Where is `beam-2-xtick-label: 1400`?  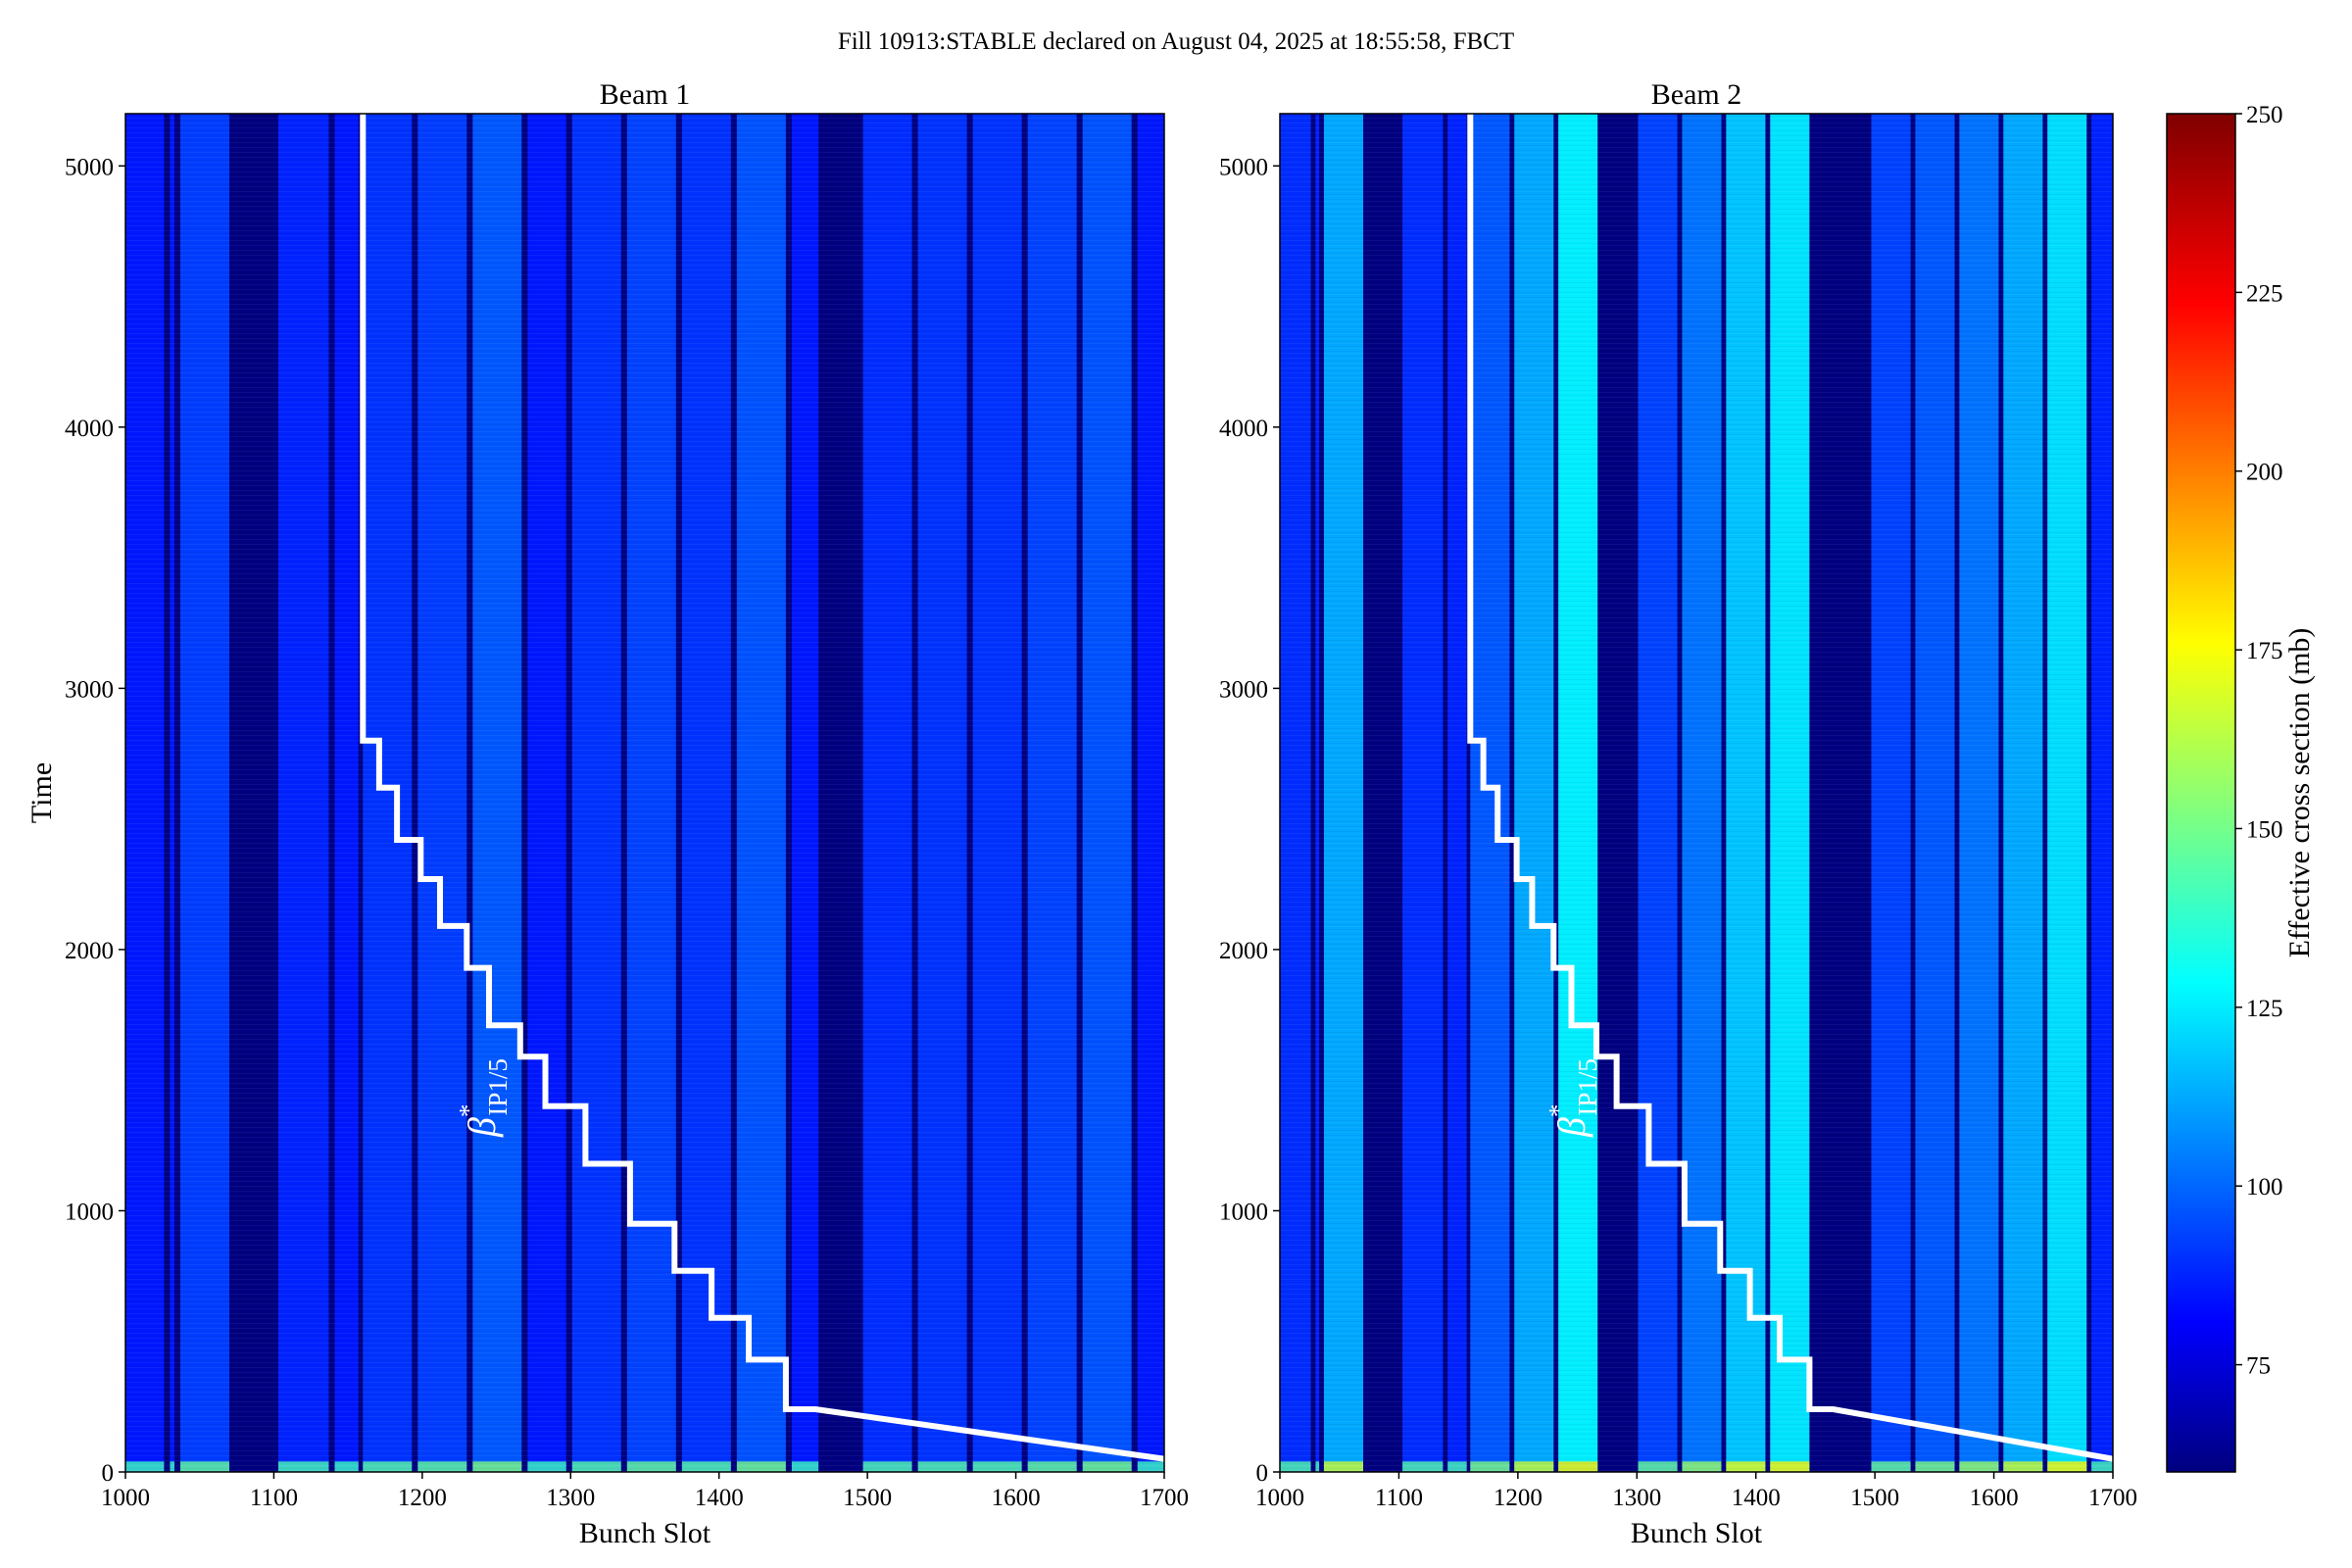
beam-2-xtick-label: 1400 is located at coordinates (1756, 1498).